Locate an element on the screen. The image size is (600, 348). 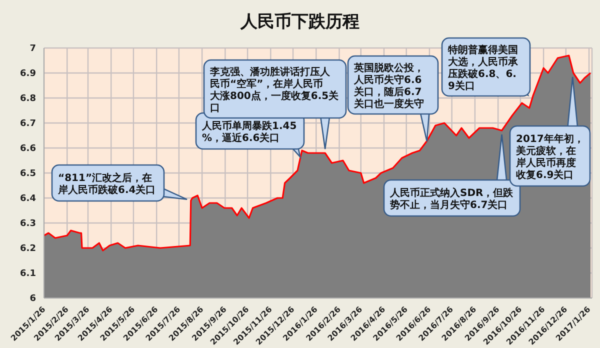
y-tick-label: 6.2 is located at coordinates (28, 249).